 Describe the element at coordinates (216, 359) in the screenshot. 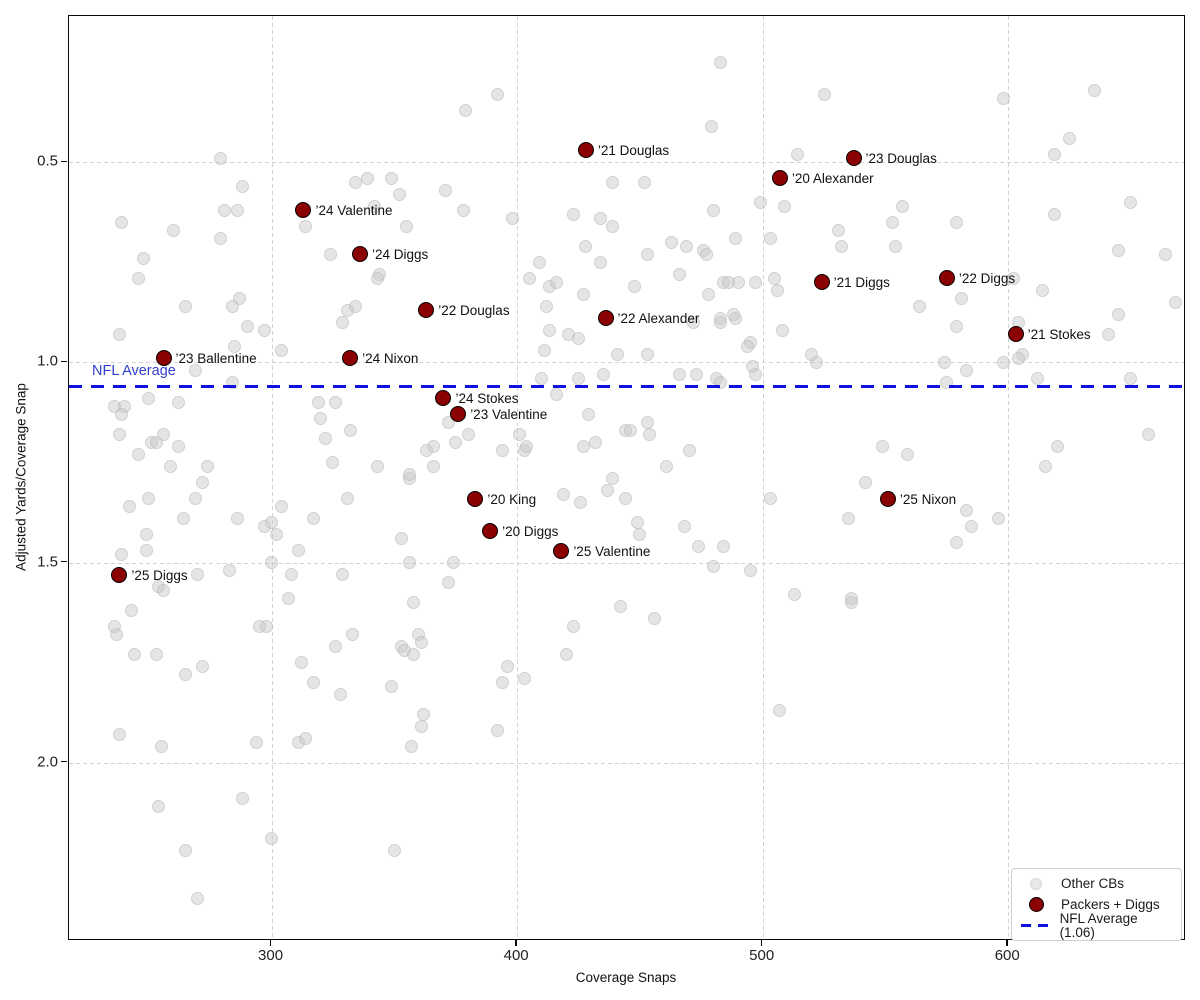

I see `scatter-point-label: ’23 Ballentine` at that location.